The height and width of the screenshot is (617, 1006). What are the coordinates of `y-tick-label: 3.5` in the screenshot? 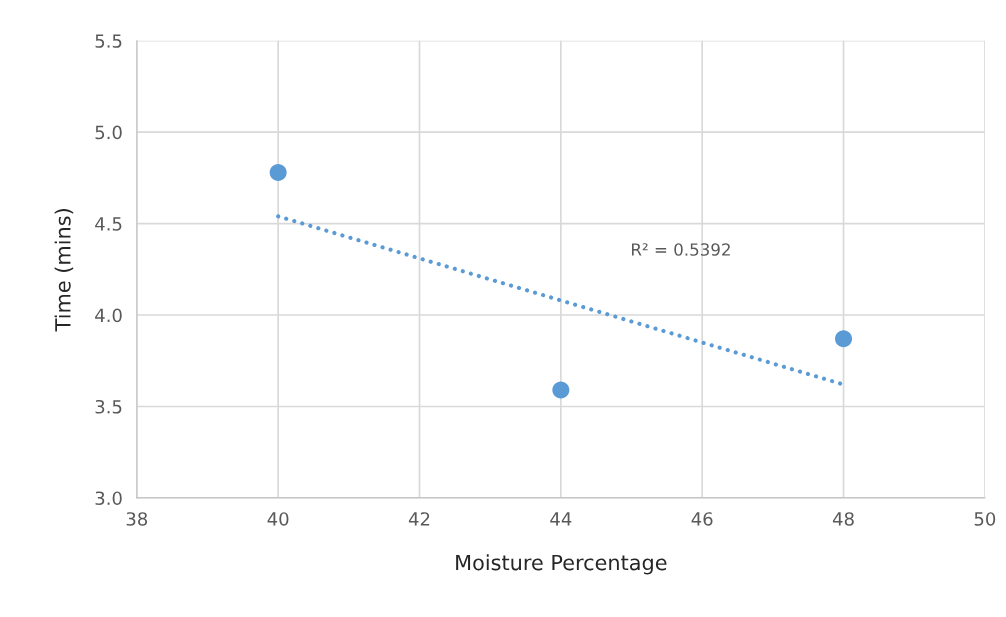 It's located at (108, 406).